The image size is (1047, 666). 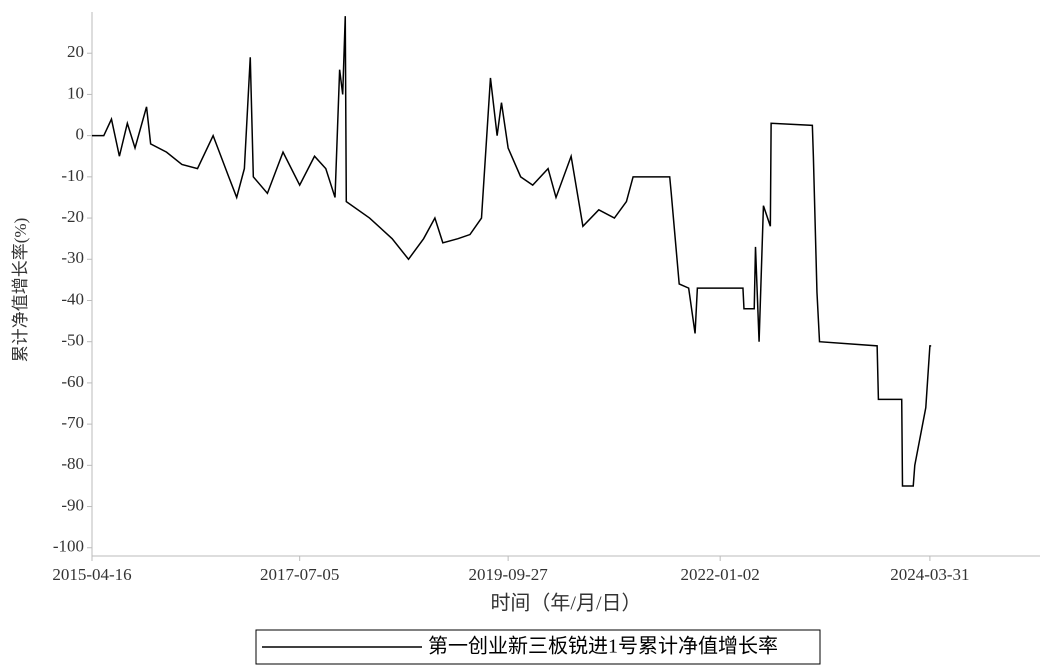 I want to click on x-tick-label: 2015-04-16, so click(x=91, y=574).